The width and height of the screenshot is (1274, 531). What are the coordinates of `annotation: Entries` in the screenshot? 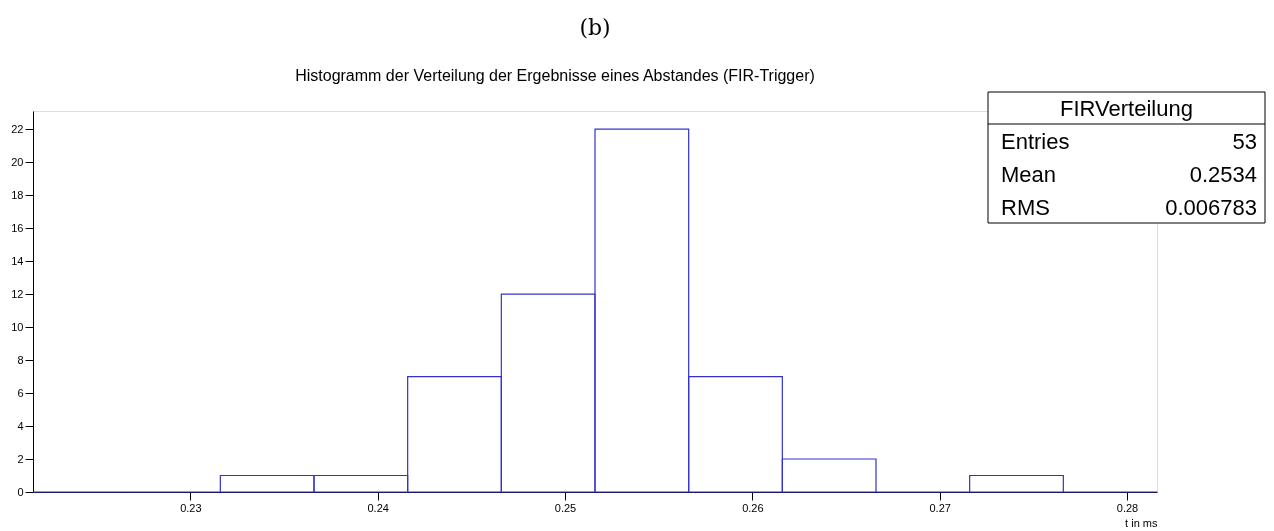 It's located at (1035, 141).